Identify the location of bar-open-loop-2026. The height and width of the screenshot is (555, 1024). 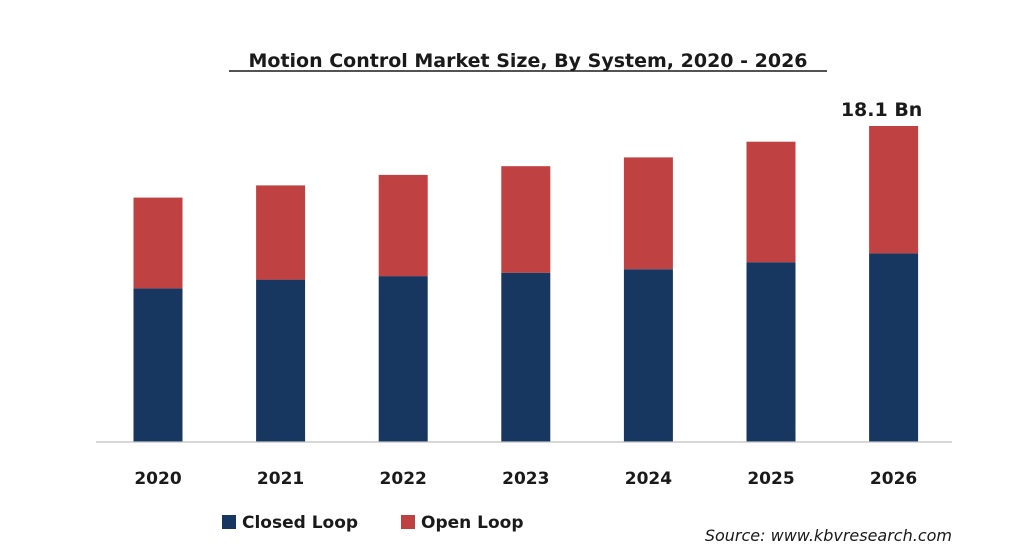
(894, 190).